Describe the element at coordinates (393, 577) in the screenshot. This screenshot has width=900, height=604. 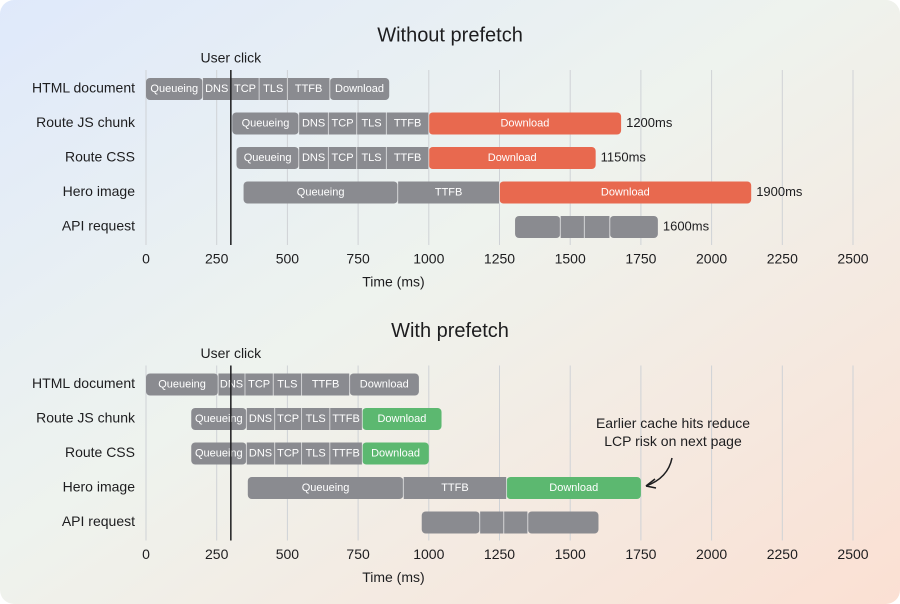
I see `x-axis-label: Time (ms)` at that location.